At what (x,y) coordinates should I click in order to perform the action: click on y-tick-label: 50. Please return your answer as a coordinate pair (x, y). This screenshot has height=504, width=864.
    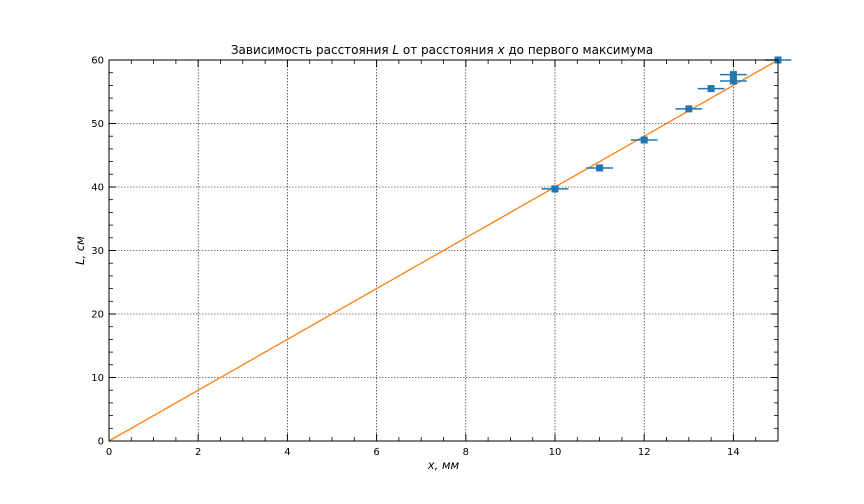
    Looking at the image, I should click on (97, 124).